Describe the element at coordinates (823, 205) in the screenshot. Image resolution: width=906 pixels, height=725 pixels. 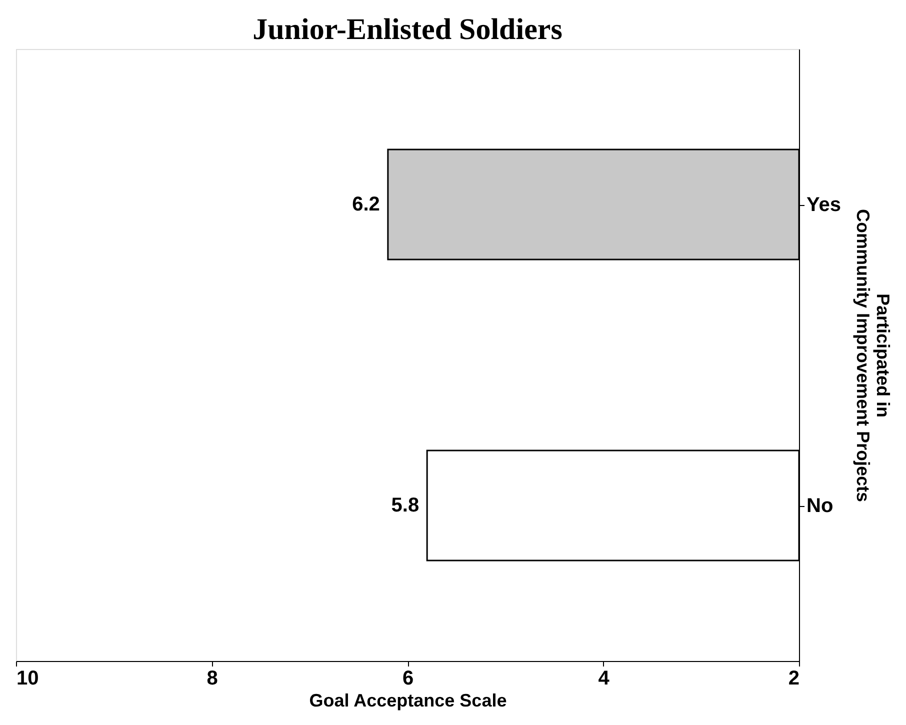
I see `y-tick-label: Yes` at that location.